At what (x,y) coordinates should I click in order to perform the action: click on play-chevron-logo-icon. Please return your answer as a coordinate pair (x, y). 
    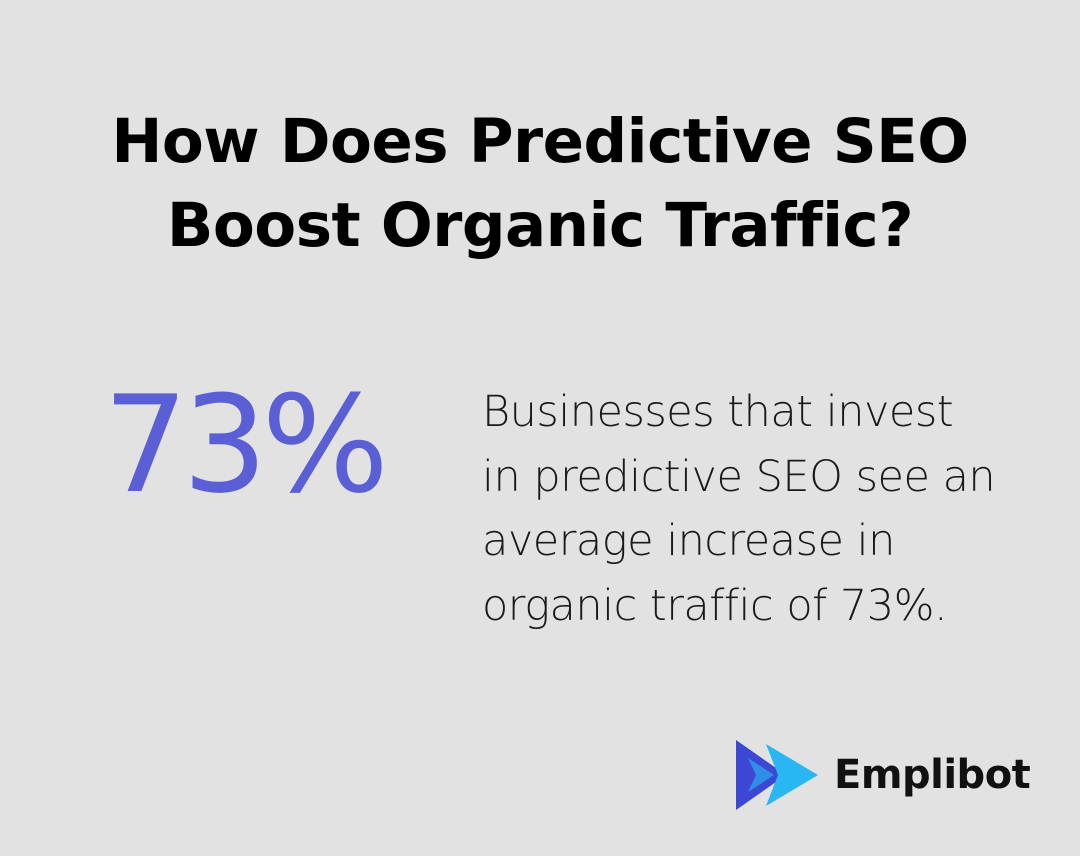
    Looking at the image, I should click on (777, 775).